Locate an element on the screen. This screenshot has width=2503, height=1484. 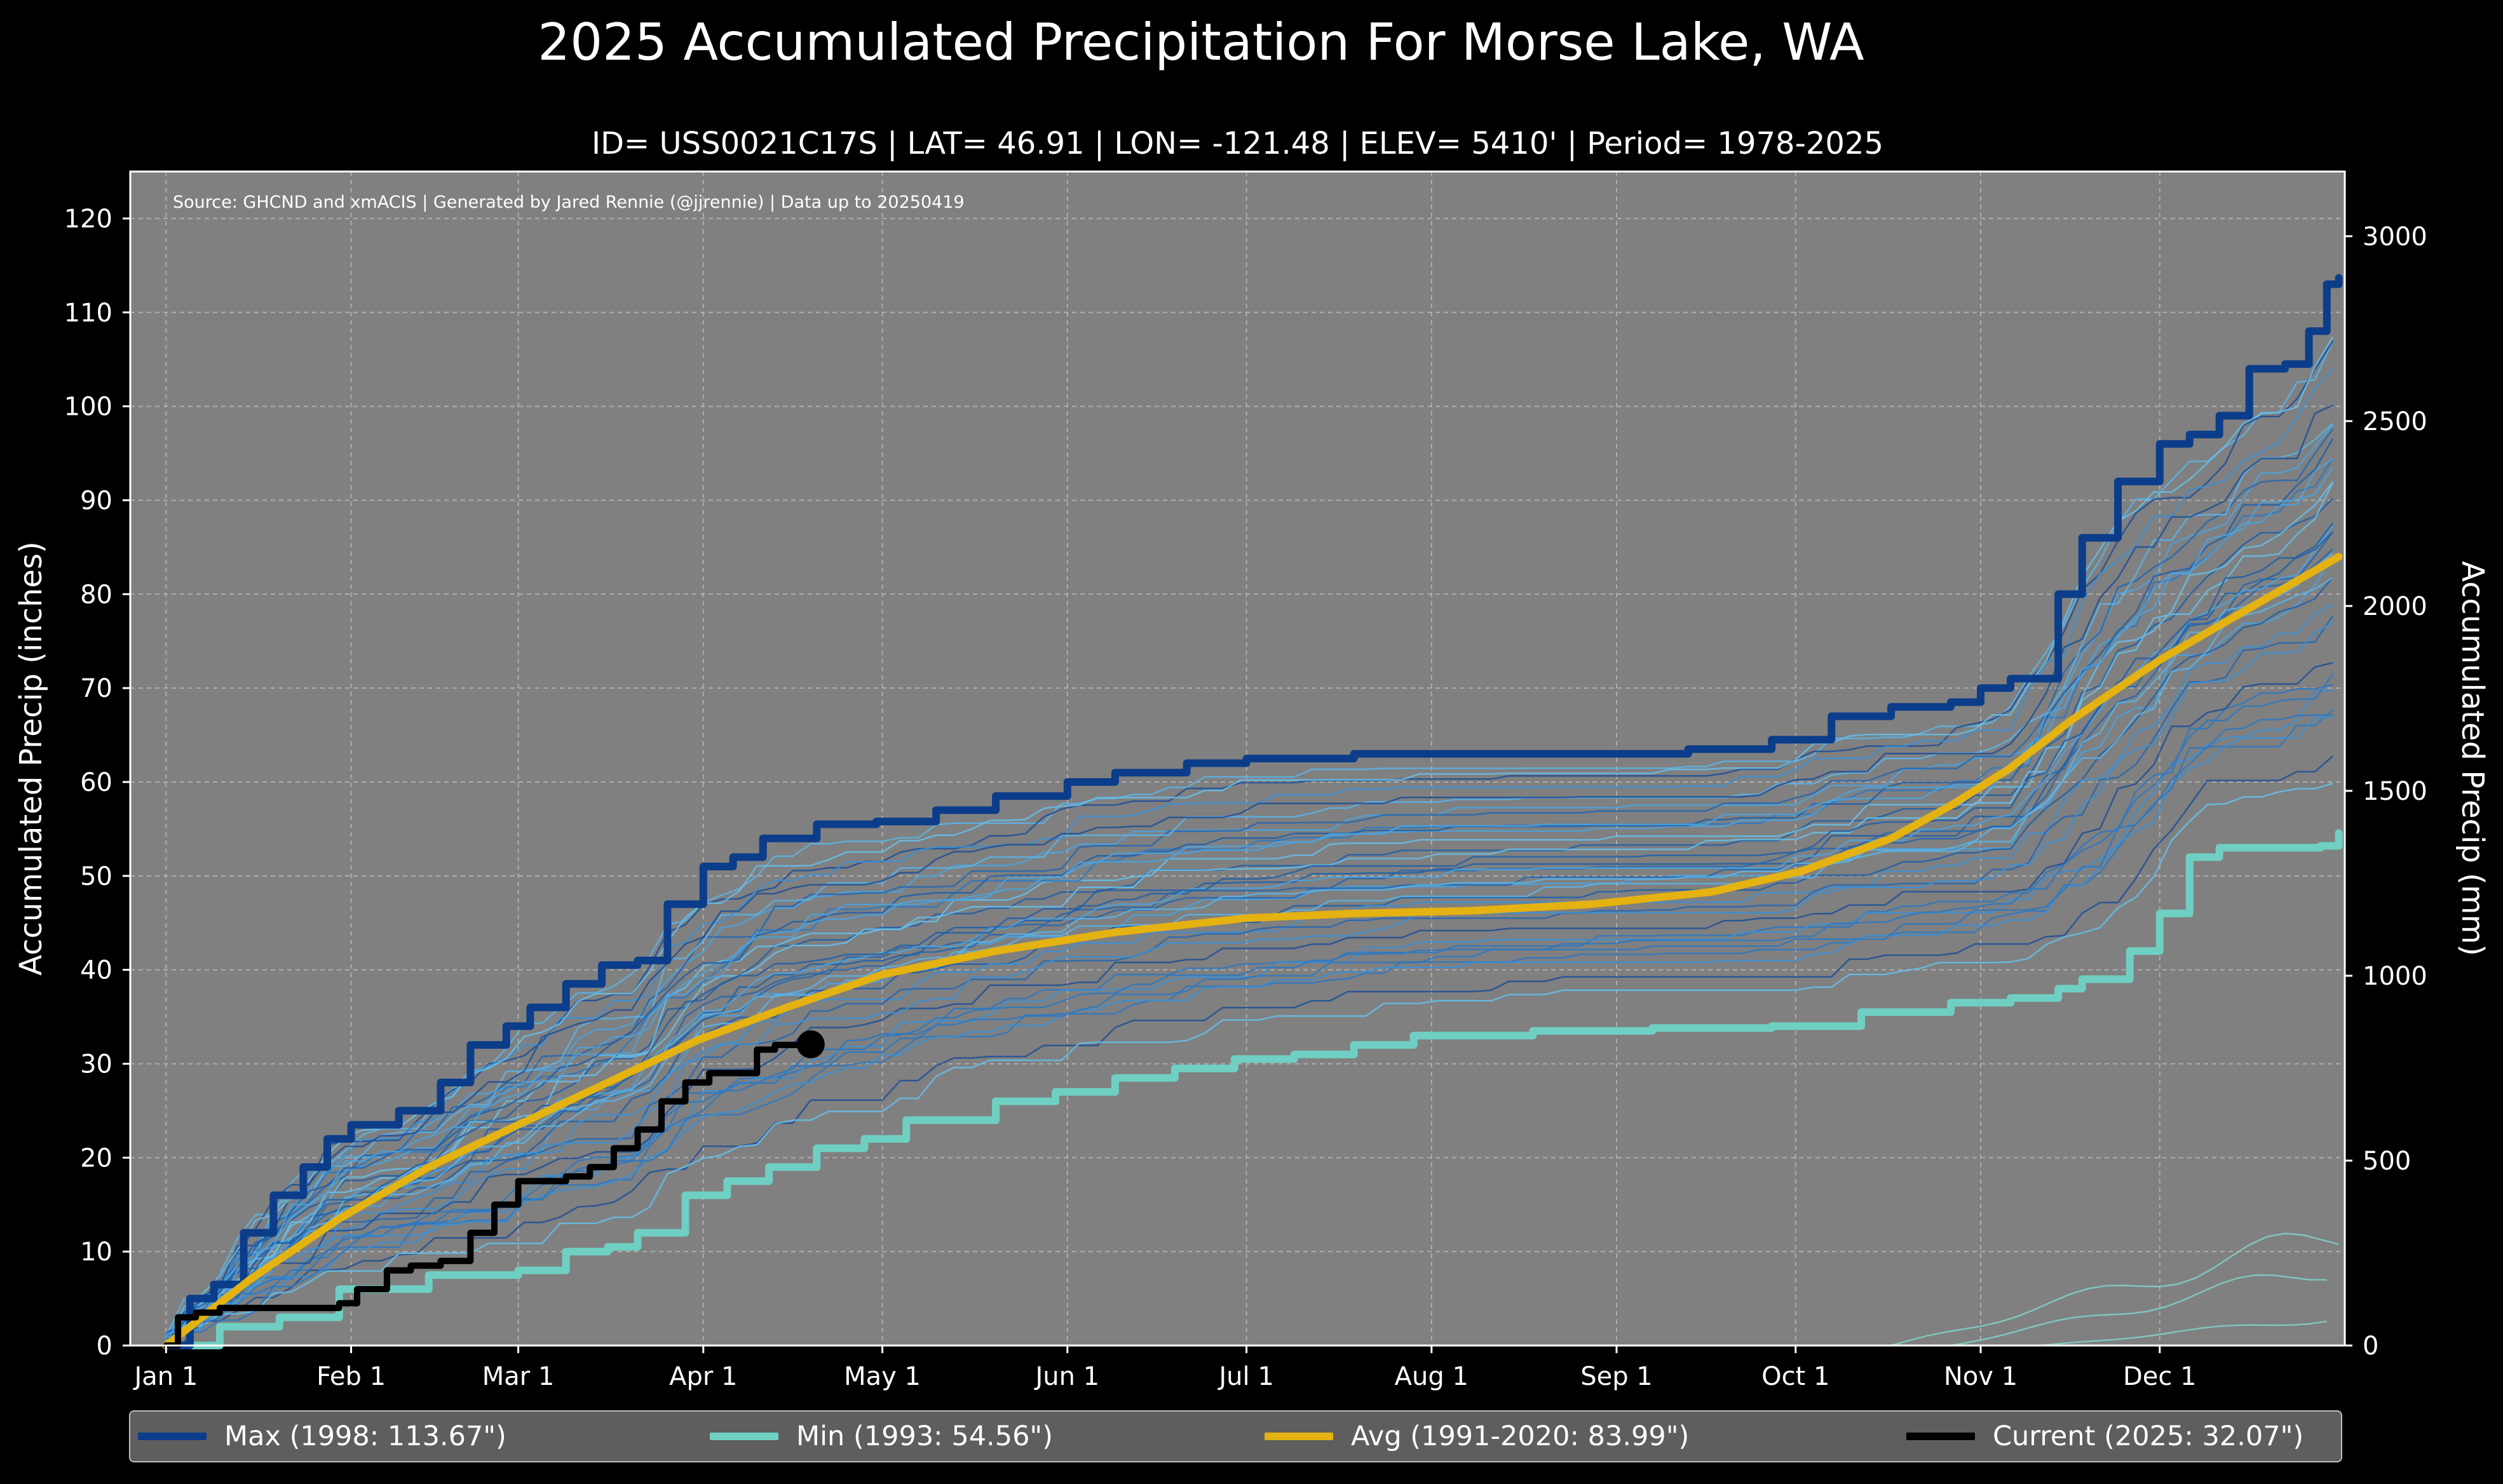
y-tick-label: 10 is located at coordinates (96, 1252).